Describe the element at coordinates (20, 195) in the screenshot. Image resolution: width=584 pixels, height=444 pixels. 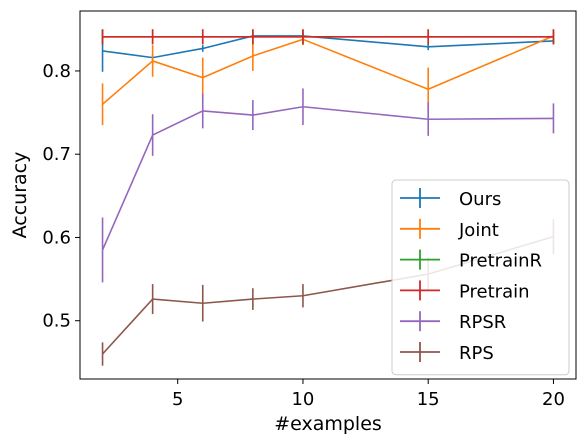
I see `y-axis-label: Accuracy` at that location.